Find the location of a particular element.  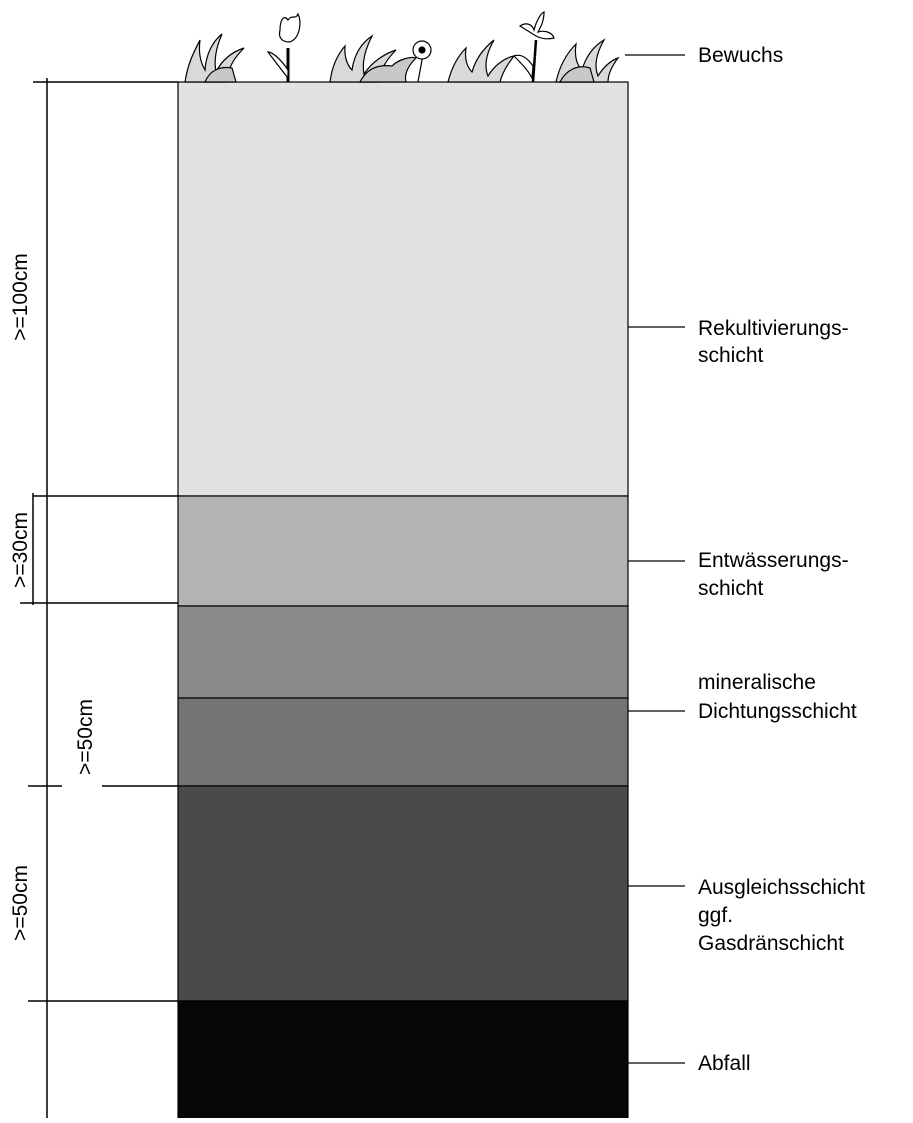

label-ausgleich-line3: Gasdränschicht is located at coordinates (771, 943).